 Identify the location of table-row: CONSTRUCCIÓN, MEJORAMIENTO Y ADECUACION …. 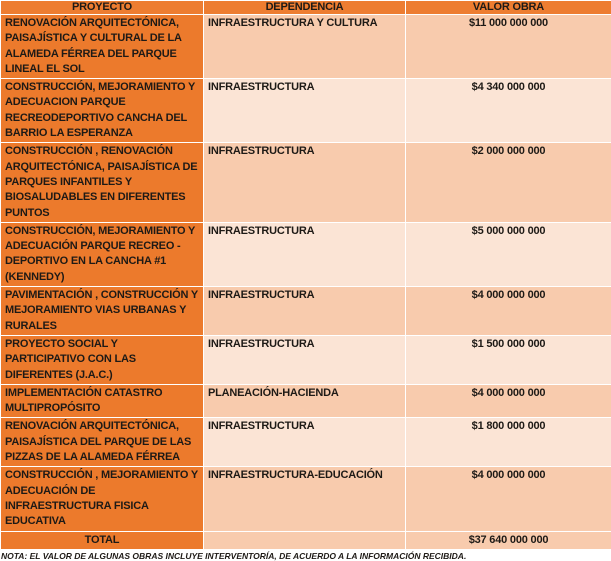
(306, 111).